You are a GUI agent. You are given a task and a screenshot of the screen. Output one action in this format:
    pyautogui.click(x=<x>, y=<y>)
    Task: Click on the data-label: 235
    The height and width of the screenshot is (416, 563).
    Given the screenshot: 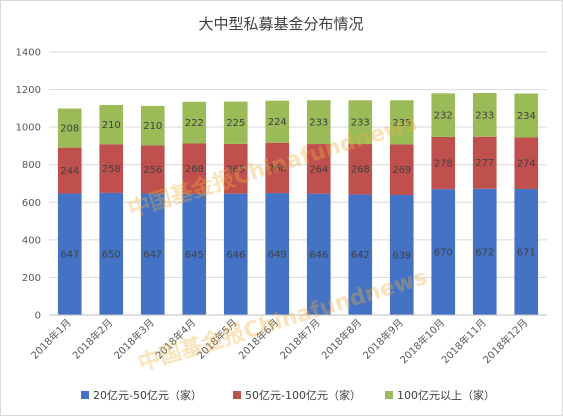 What is the action you would take?
    pyautogui.click(x=401, y=123)
    